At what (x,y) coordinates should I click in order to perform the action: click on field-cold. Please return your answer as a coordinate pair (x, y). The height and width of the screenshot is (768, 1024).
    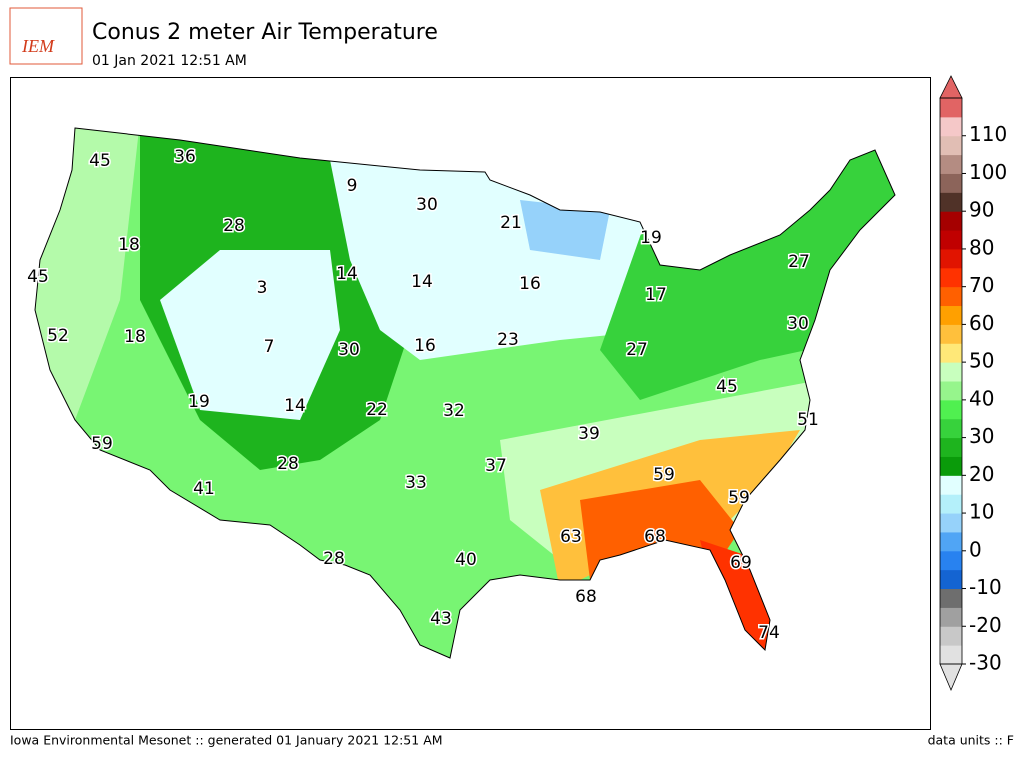
    Looking at the image, I should click on (565, 230).